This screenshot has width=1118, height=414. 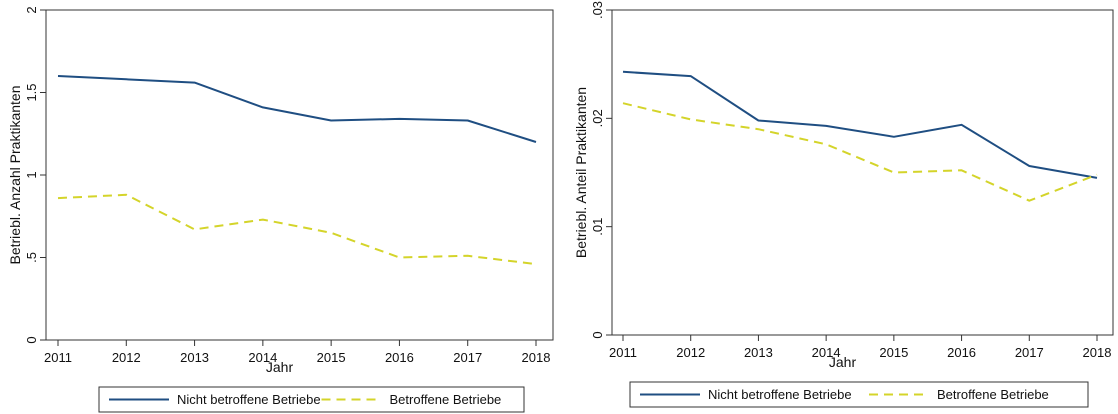 I want to click on y-tick-label: .5, so click(x=31, y=257).